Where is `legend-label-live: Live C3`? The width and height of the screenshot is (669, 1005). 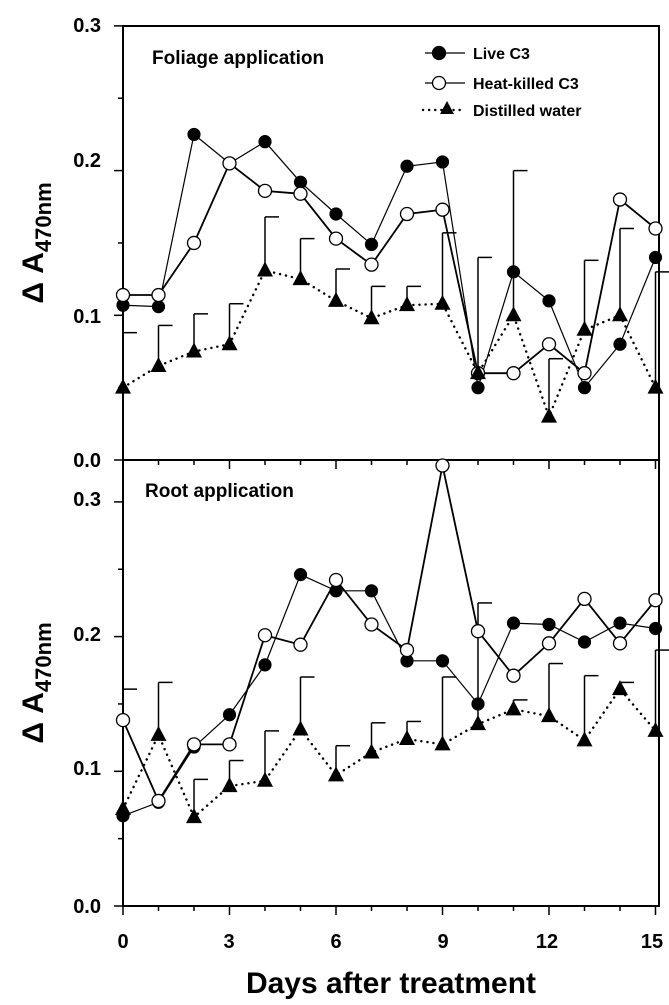 legend-label-live: Live C3 is located at coordinates (501, 54).